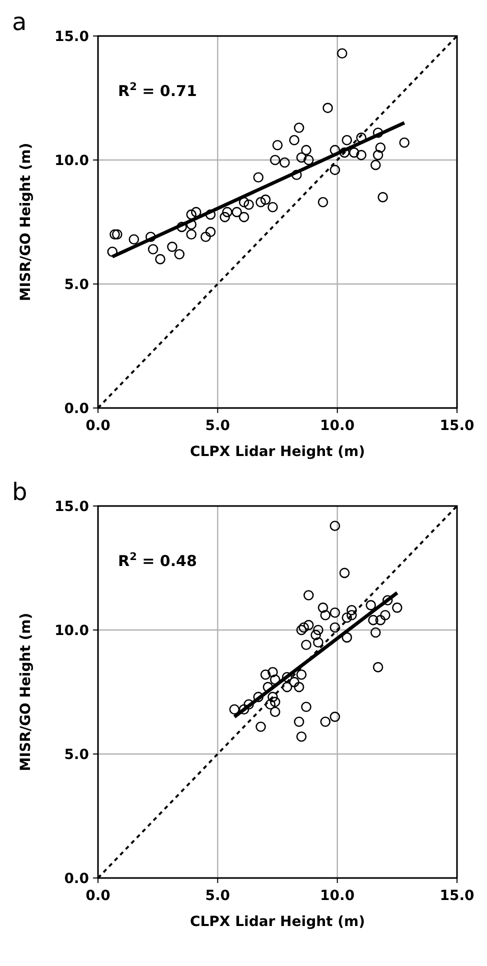 The image size is (487, 966). I want to click on x-tick-label: 0.0, so click(98, 896).